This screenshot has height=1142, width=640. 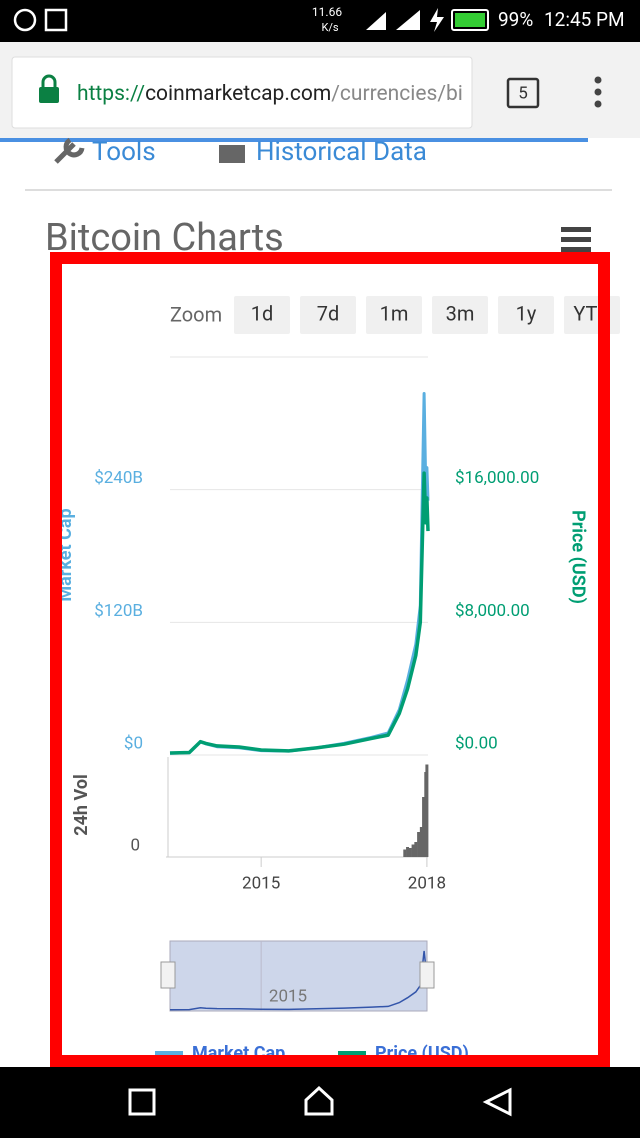 What do you see at coordinates (476, 743) in the screenshot?
I see `y2-tick-label: $0.00` at bounding box center [476, 743].